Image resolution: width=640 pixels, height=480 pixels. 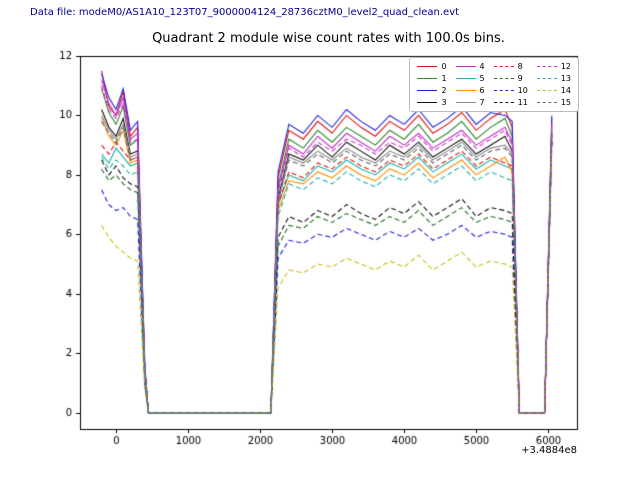 I want to click on legend-label: 4, so click(x=482, y=66).